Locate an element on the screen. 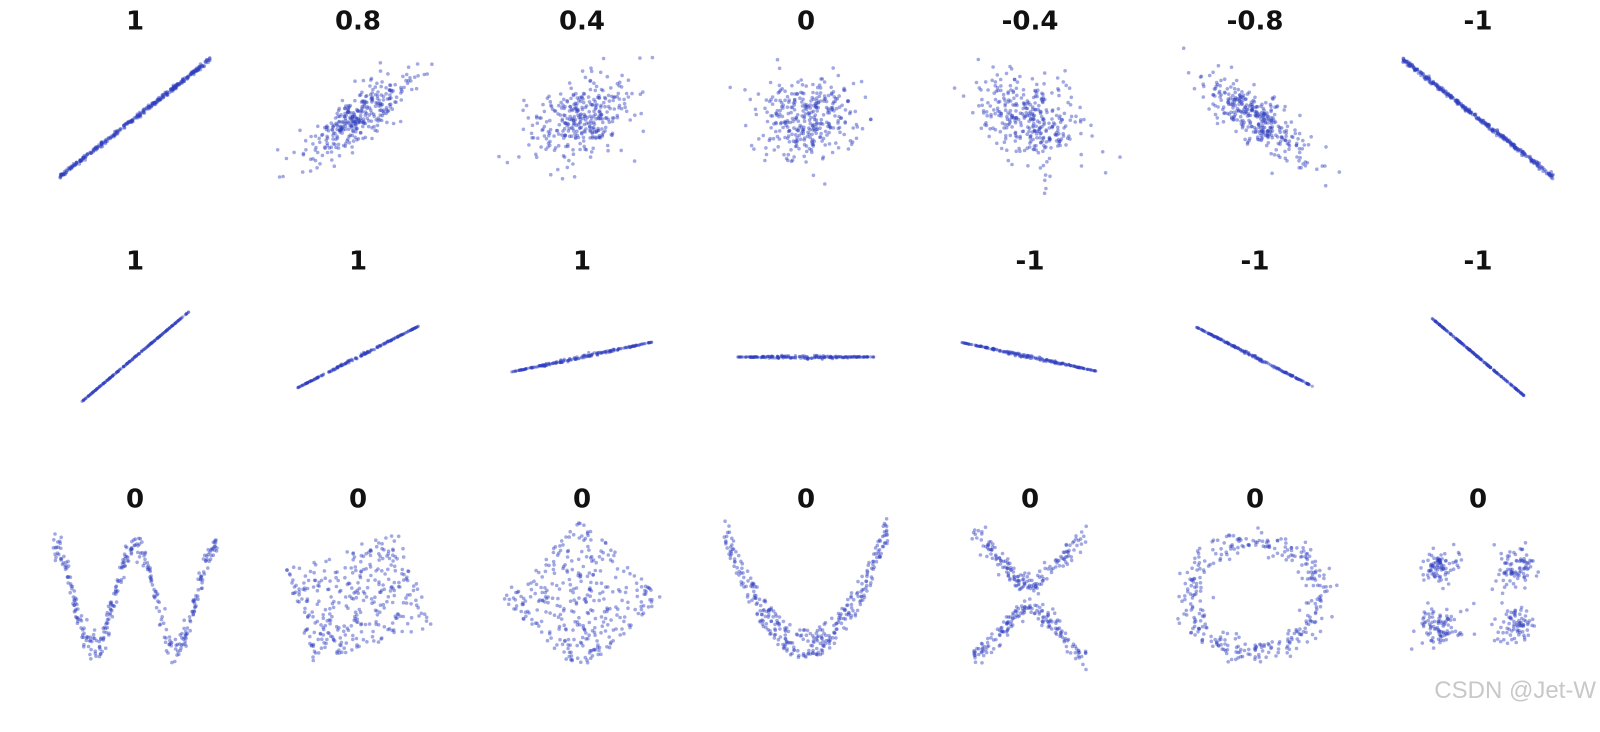 This screenshot has width=1600, height=732. panel-label: -1 is located at coordinates (1478, 262).